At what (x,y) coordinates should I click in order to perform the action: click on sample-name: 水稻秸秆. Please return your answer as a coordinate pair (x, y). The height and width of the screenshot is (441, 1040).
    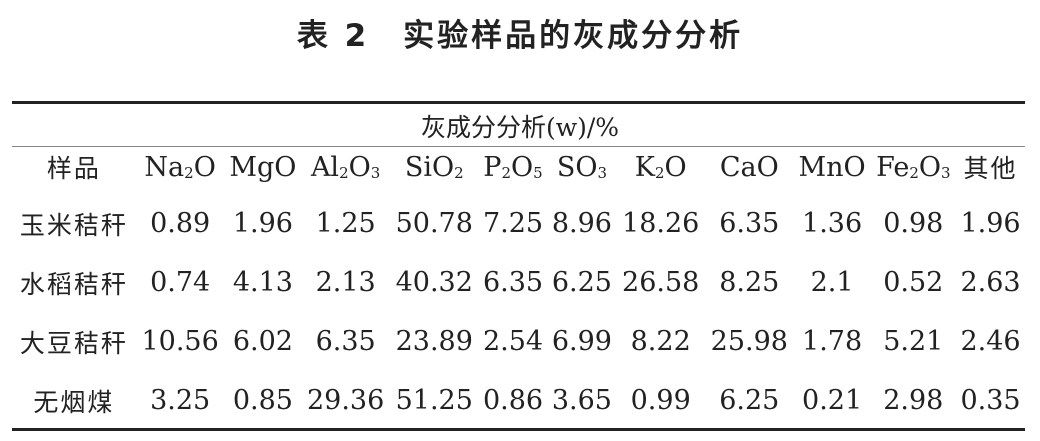
    Looking at the image, I should click on (73, 284).